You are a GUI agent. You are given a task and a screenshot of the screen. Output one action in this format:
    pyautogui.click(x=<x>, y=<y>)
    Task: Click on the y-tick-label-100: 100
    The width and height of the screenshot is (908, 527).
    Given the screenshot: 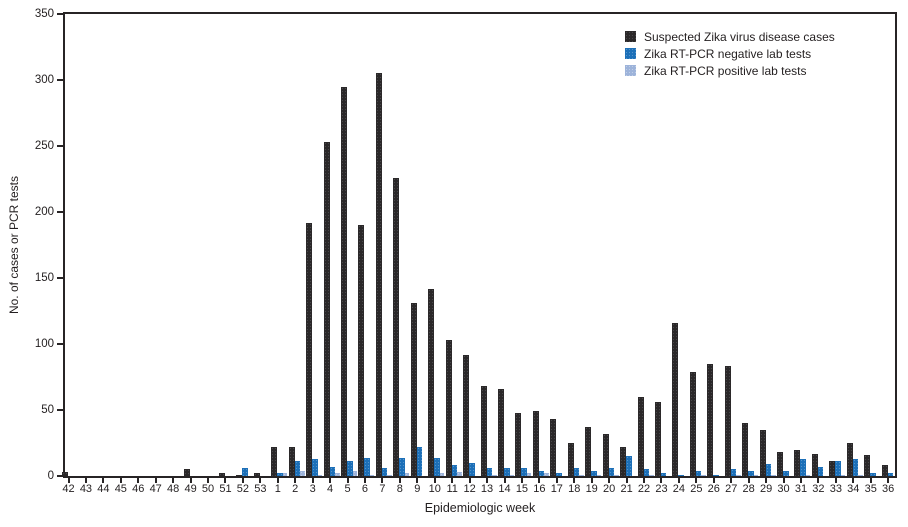 What is the action you would take?
    pyautogui.click(x=44, y=344)
    